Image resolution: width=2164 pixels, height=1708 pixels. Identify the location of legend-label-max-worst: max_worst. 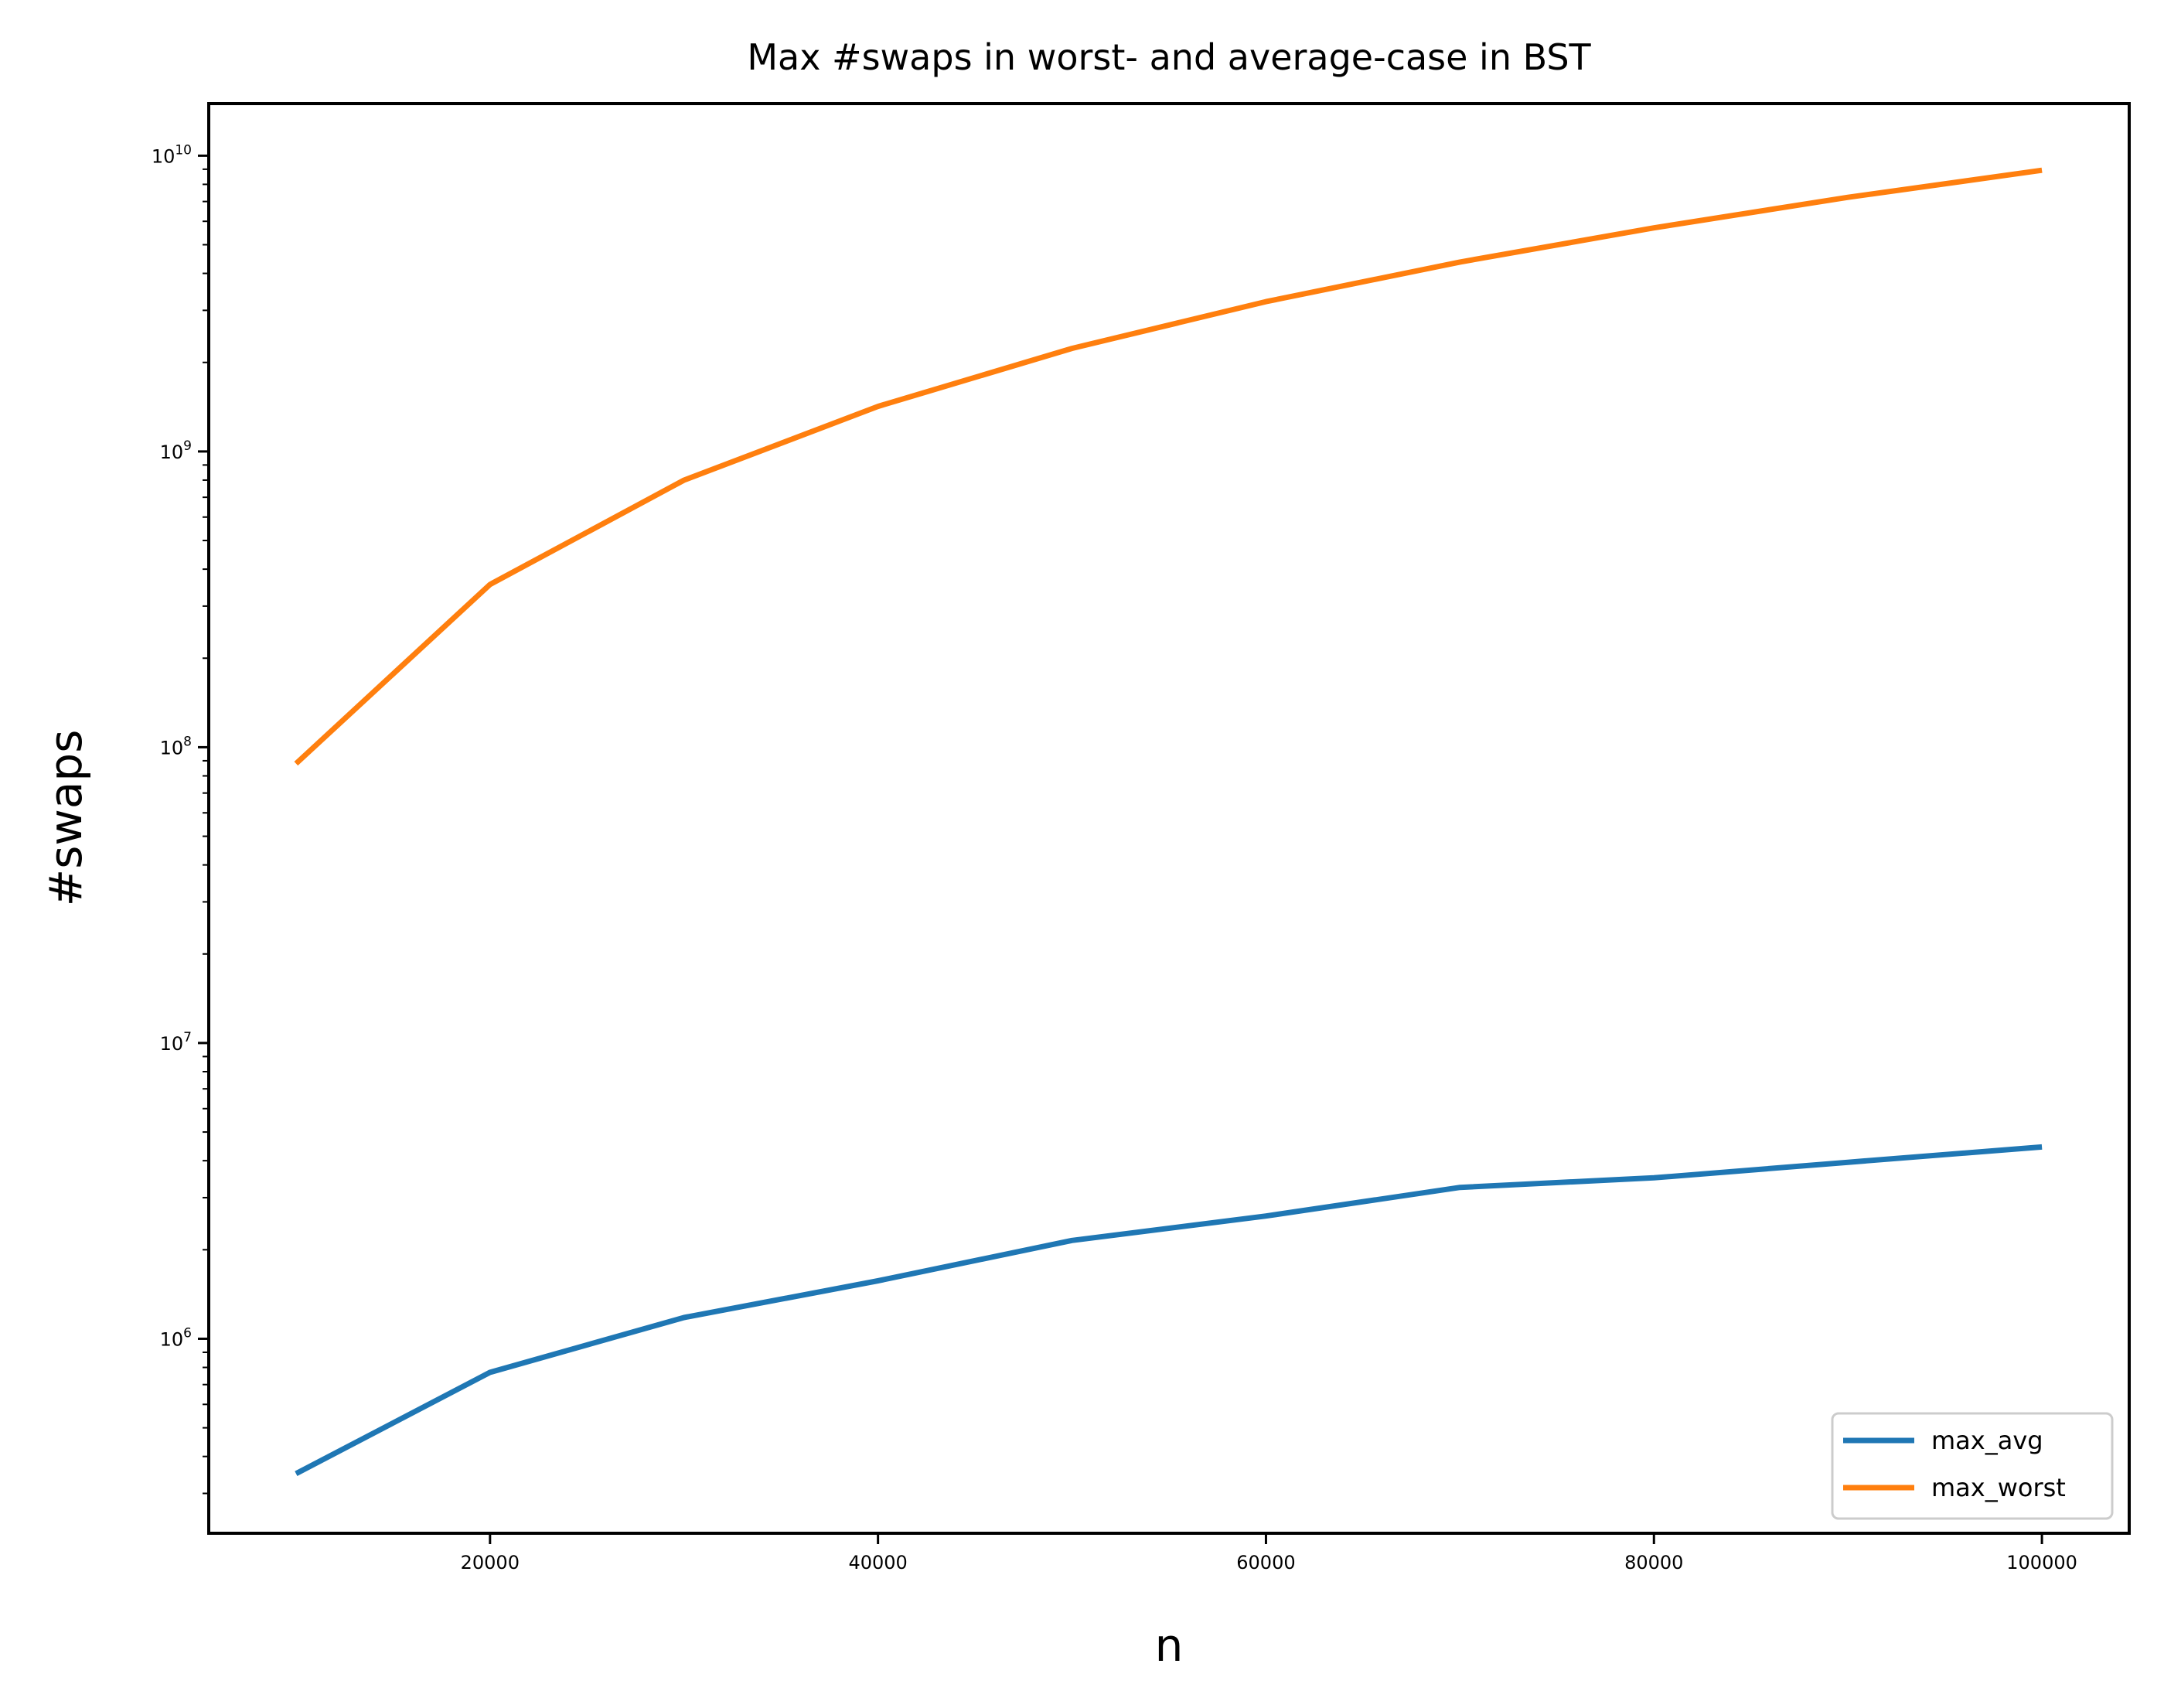
(1998, 1487).